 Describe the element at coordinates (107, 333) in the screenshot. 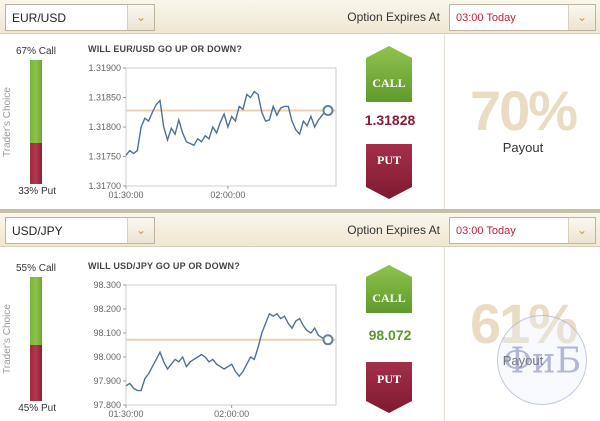

I see `y-tick-label: 98.100` at that location.